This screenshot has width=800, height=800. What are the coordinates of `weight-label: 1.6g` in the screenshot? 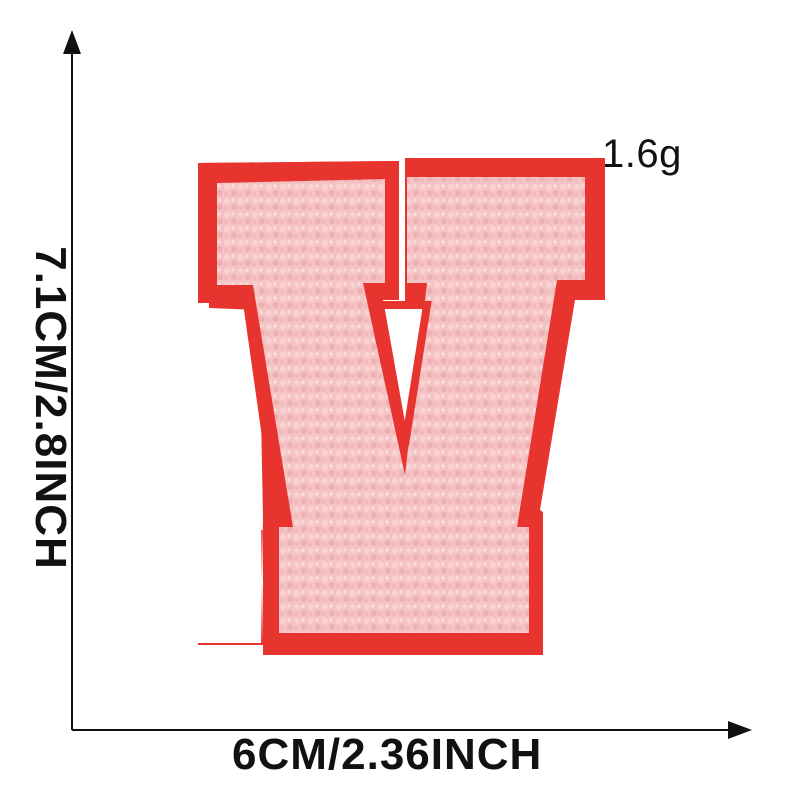 It's located at (642, 154).